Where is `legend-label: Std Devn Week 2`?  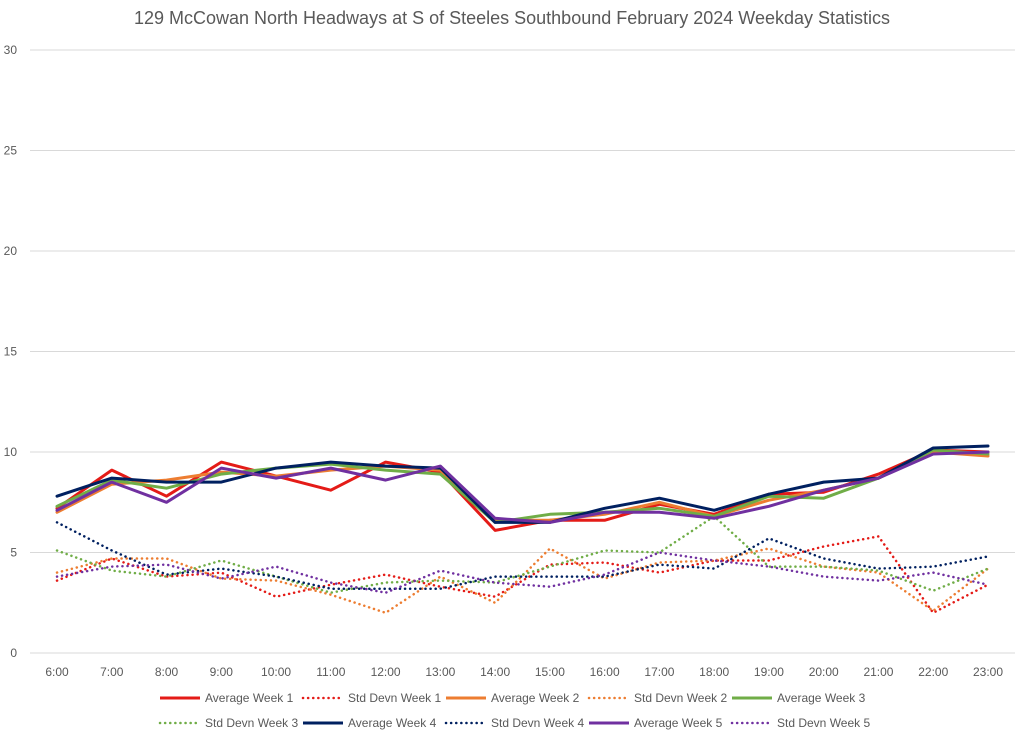
legend-label: Std Devn Week 2 is located at coordinates (680, 698).